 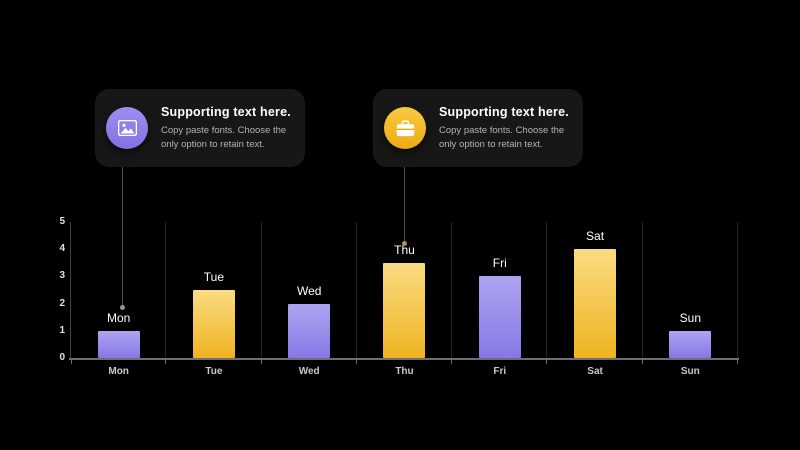 What do you see at coordinates (62, 276) in the screenshot?
I see `y-axis-label: 3` at bounding box center [62, 276].